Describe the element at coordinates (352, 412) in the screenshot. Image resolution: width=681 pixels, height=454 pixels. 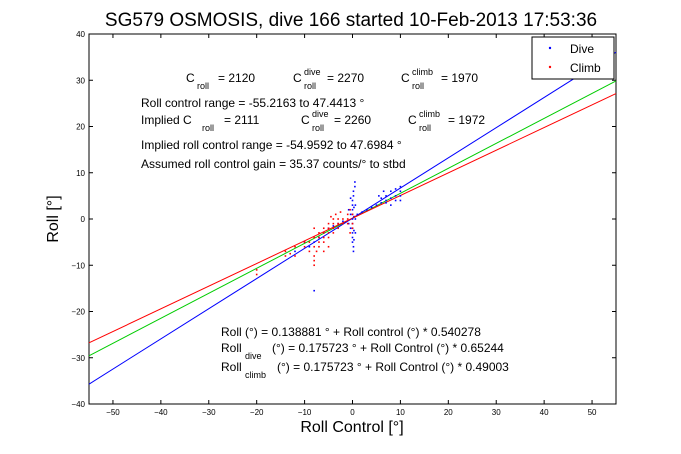
I see `x-tick-label: 0` at that location.